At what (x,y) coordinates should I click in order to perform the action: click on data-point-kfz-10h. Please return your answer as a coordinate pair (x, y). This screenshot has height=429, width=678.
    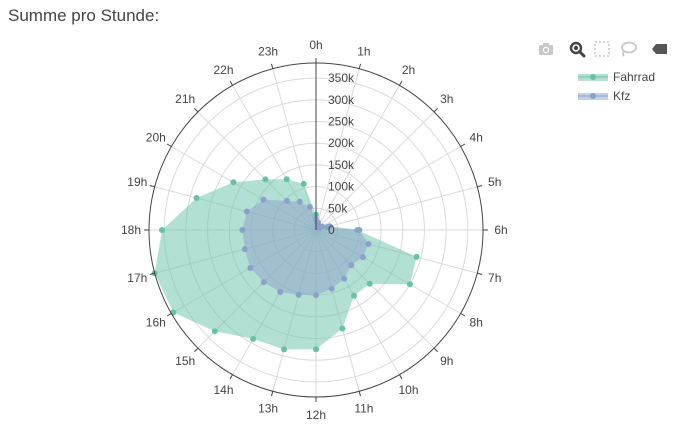
    Looking at the image, I should click on (344, 278).